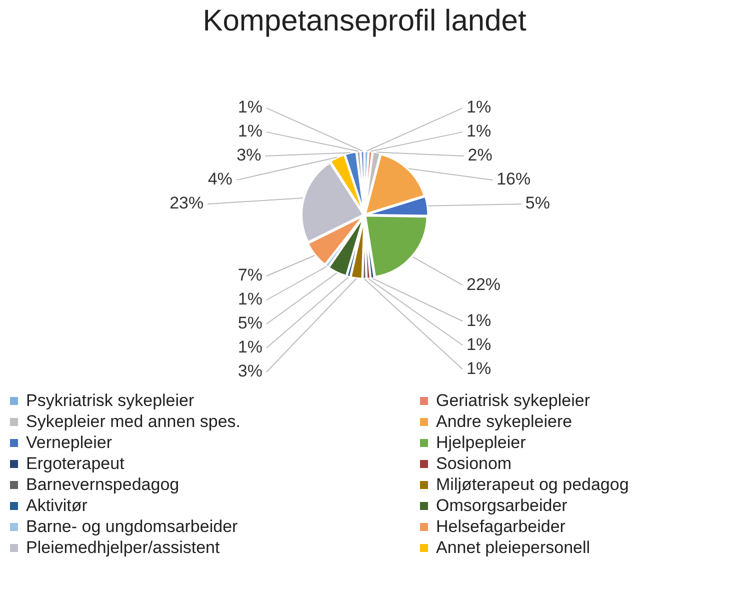 This screenshot has height=611, width=729. I want to click on data-label: 7%, so click(250, 275).